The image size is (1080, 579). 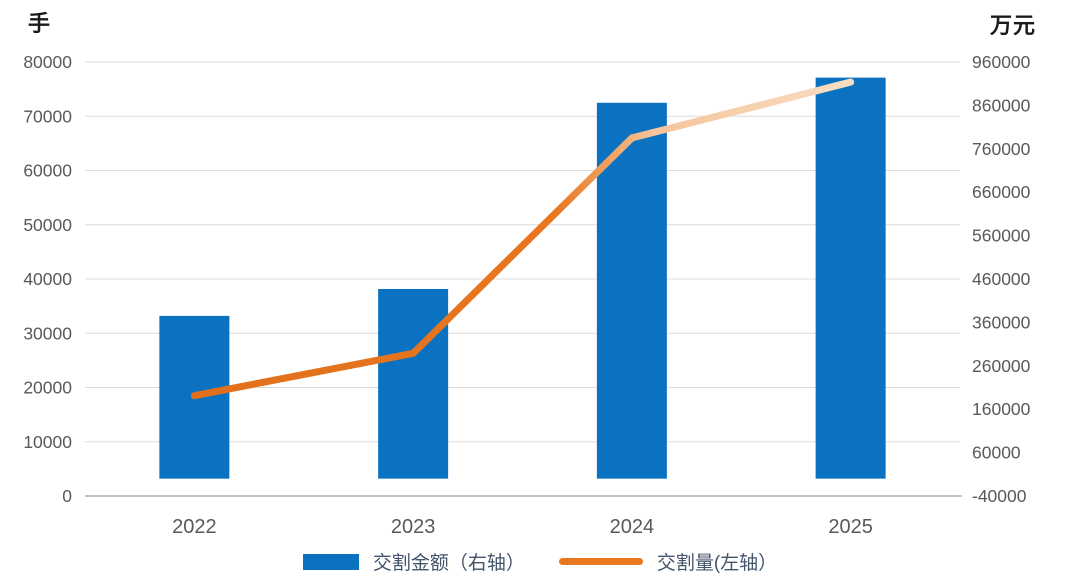 What do you see at coordinates (47, 171) in the screenshot?
I see `left-axis-tick-label: 60000` at bounding box center [47, 171].